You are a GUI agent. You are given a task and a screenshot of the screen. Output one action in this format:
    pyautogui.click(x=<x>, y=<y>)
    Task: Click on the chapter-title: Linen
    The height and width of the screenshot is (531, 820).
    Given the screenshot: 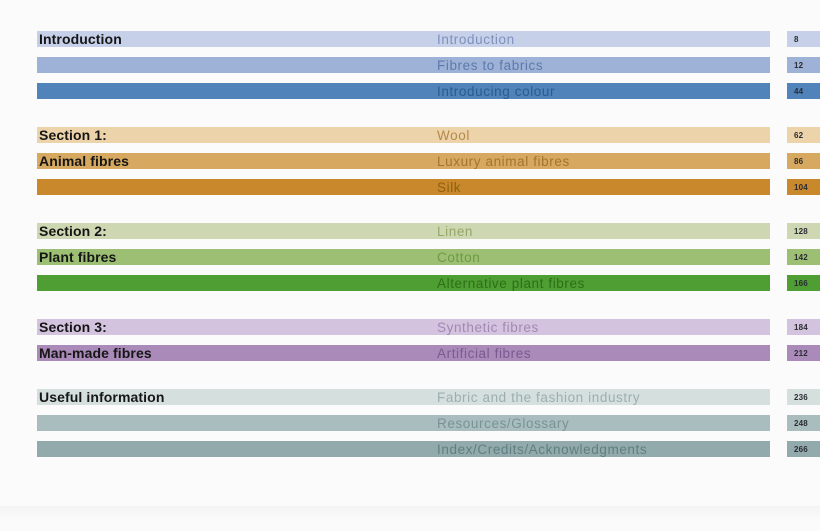 What is the action you would take?
    pyautogui.click(x=455, y=231)
    